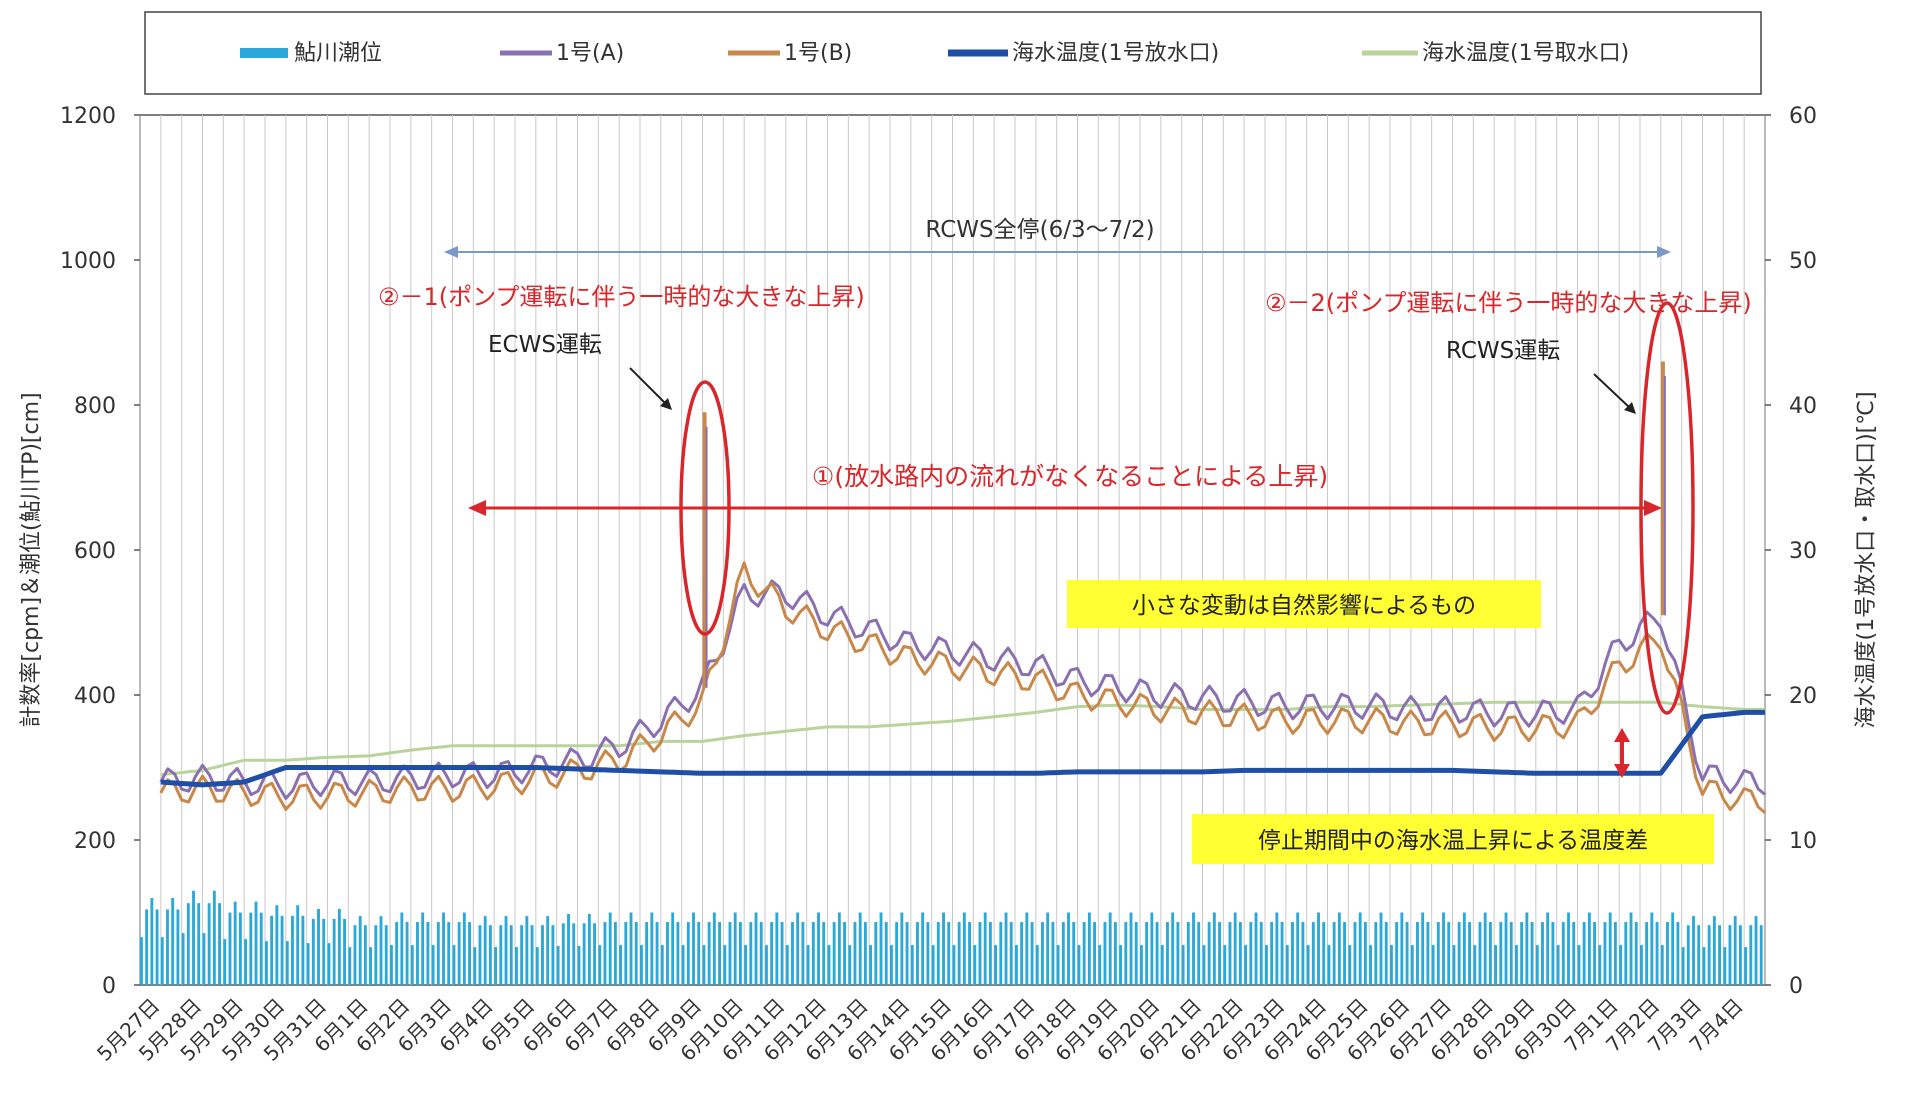 The image size is (1911, 1101). What do you see at coordinates (1803, 406) in the screenshot?
I see `right-tick-label: 40` at bounding box center [1803, 406].